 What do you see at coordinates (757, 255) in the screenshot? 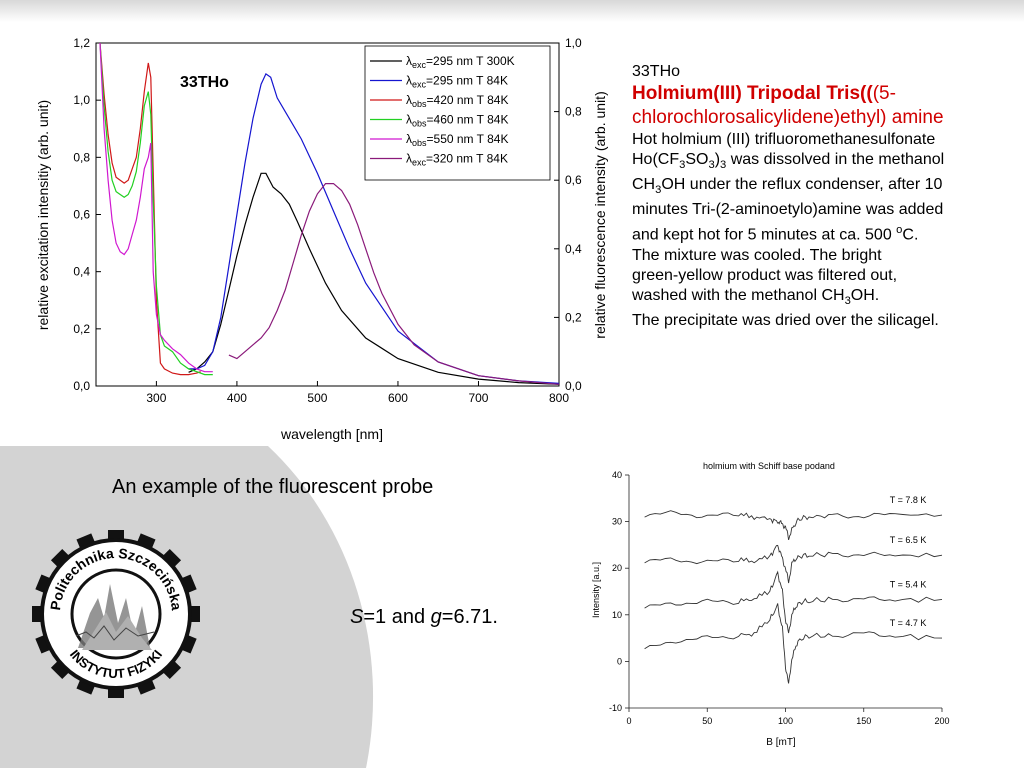
I see `desc-line-6: The mixture was cooled. The bright` at bounding box center [757, 255].